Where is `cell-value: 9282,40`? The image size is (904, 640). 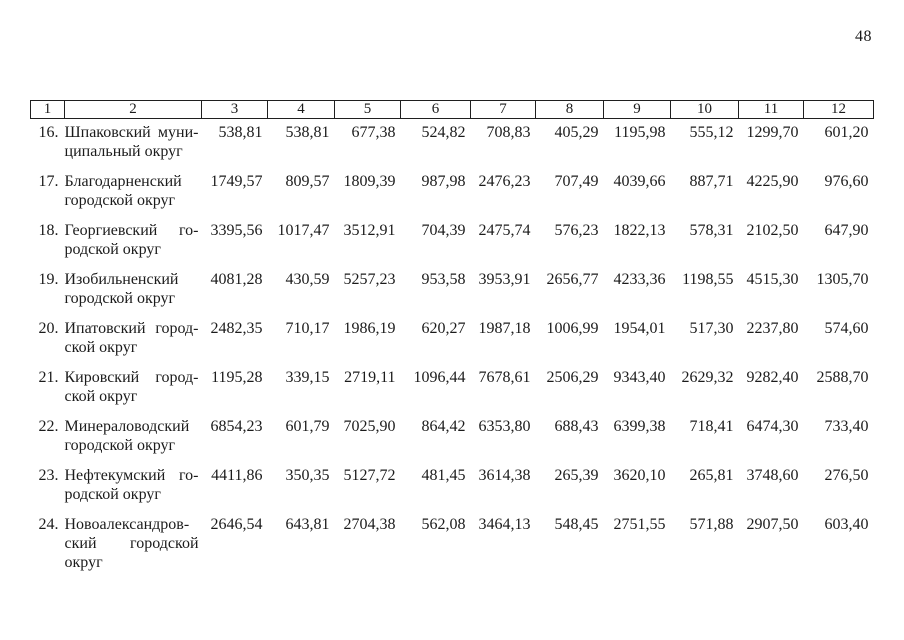 cell-value: 9282,40 is located at coordinates (772, 377).